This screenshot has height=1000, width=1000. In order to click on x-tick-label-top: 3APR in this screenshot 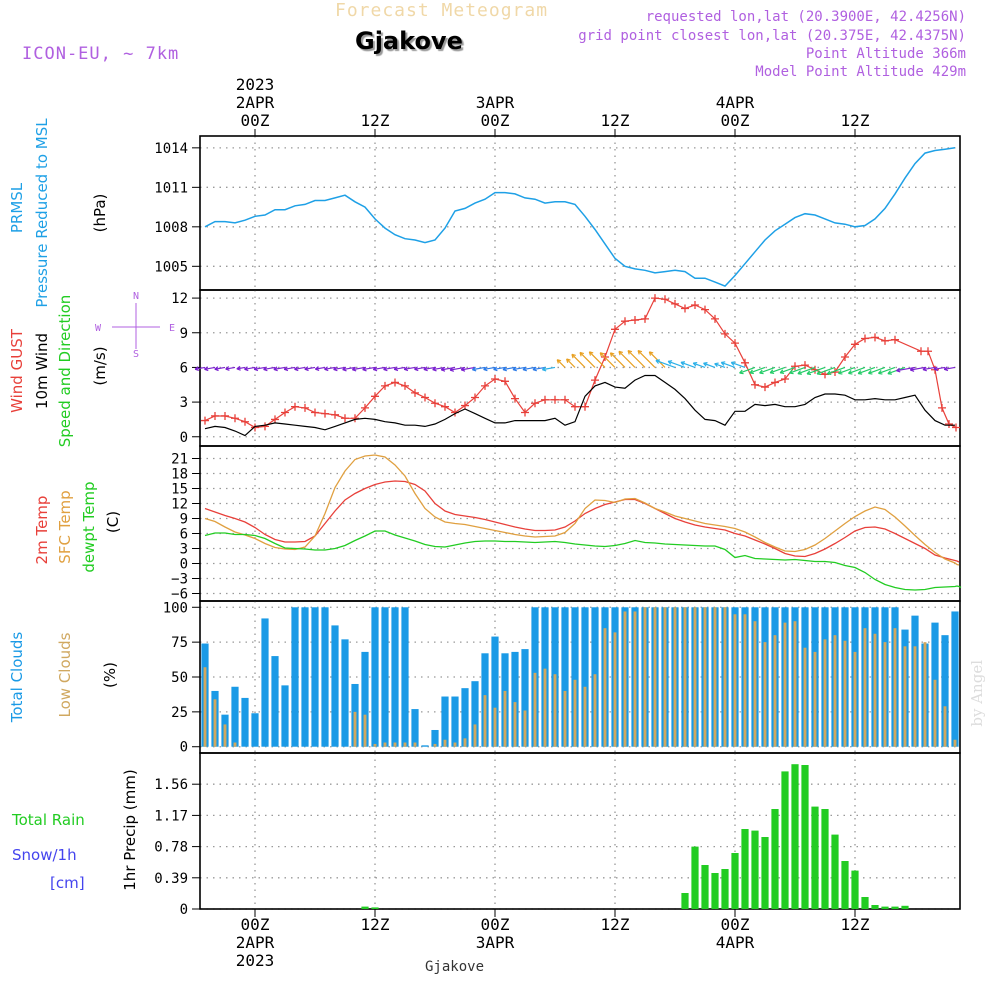, I will do `click(495, 102)`.